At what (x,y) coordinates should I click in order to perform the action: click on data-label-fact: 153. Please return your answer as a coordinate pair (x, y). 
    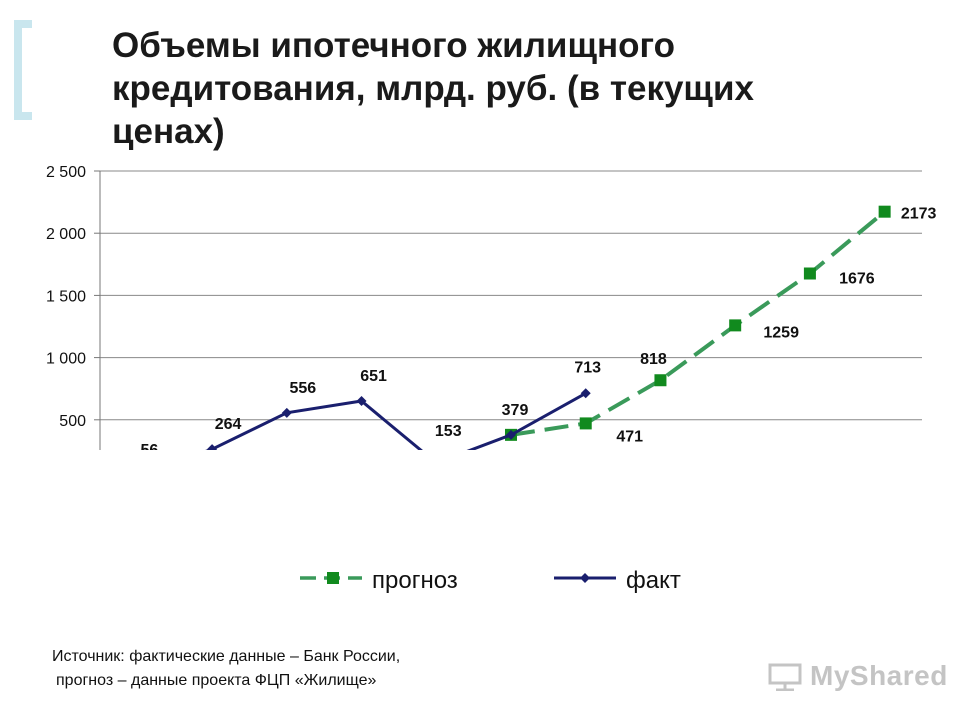
    Looking at the image, I should click on (448, 431).